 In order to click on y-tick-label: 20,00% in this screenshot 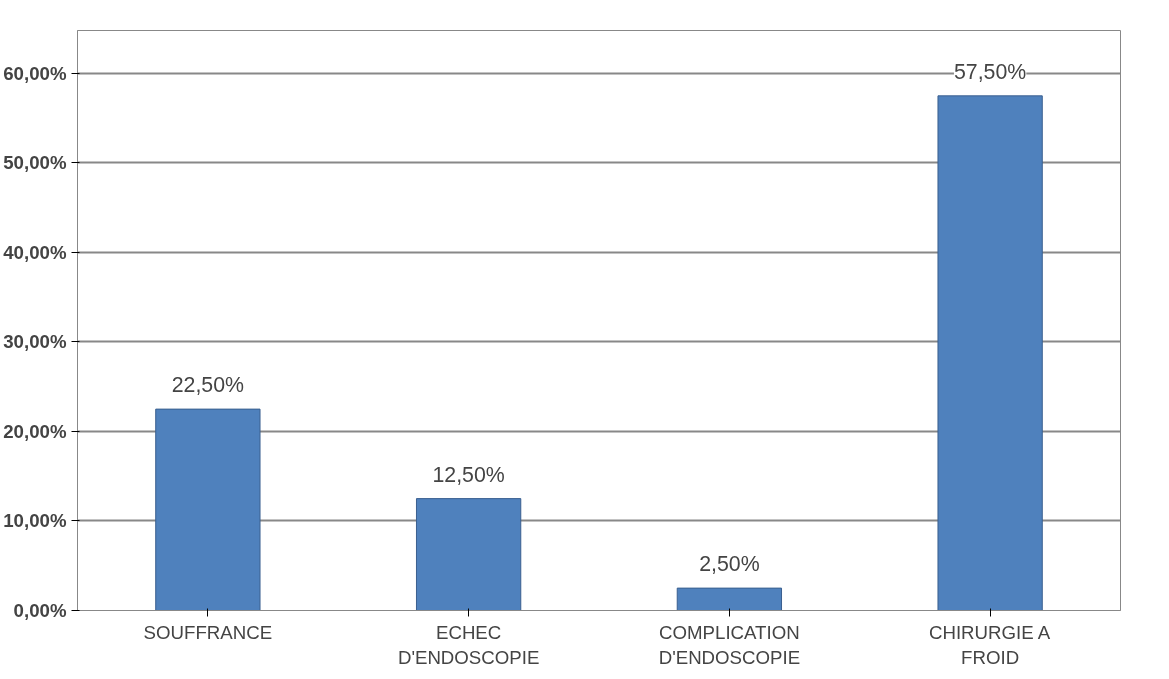, I will do `click(35, 431)`.